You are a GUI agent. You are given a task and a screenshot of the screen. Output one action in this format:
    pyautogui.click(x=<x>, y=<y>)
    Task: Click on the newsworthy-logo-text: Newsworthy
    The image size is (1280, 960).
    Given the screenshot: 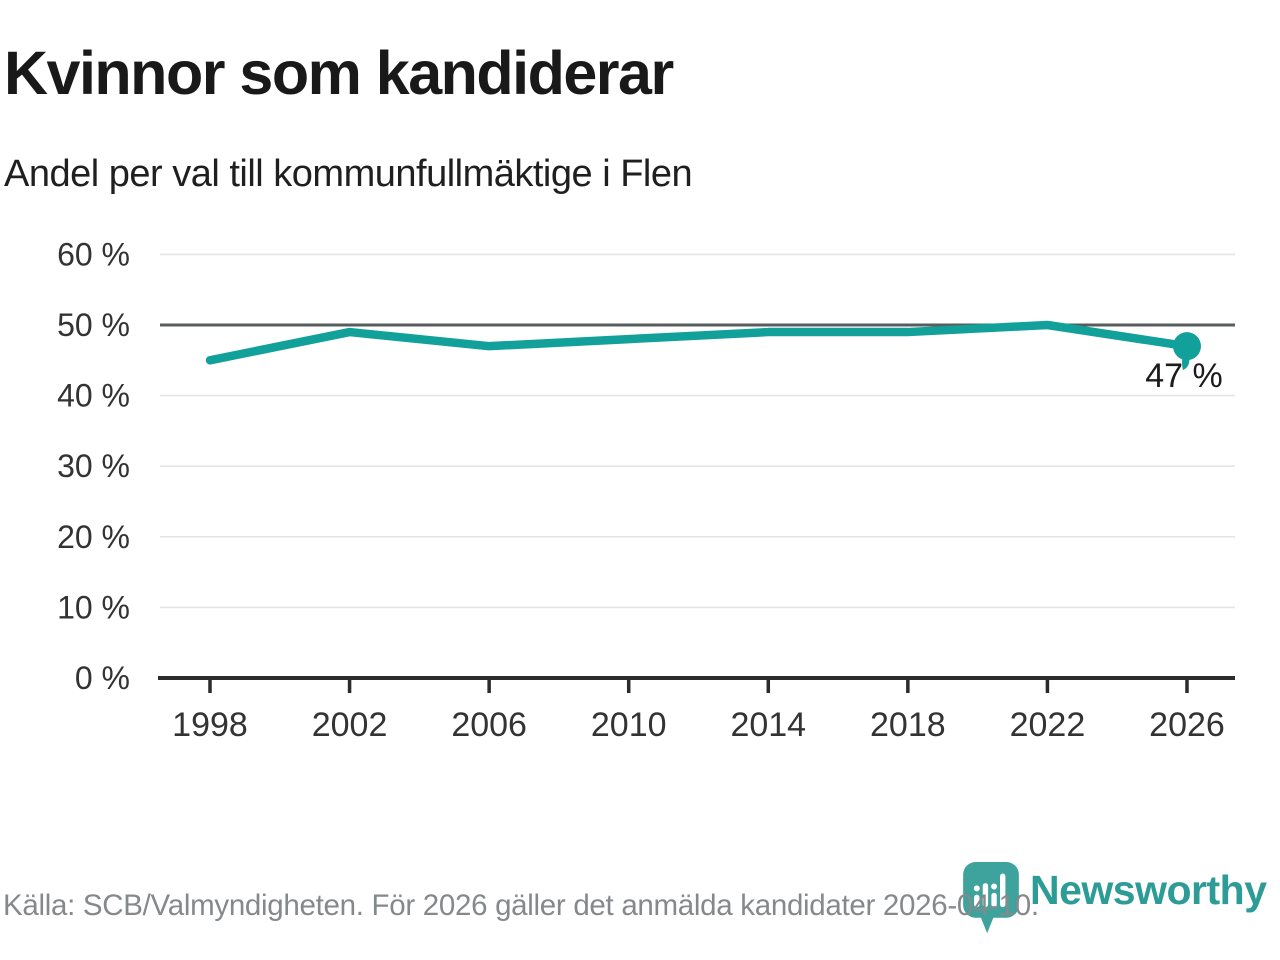 What is the action you would take?
    pyautogui.click(x=1148, y=890)
    